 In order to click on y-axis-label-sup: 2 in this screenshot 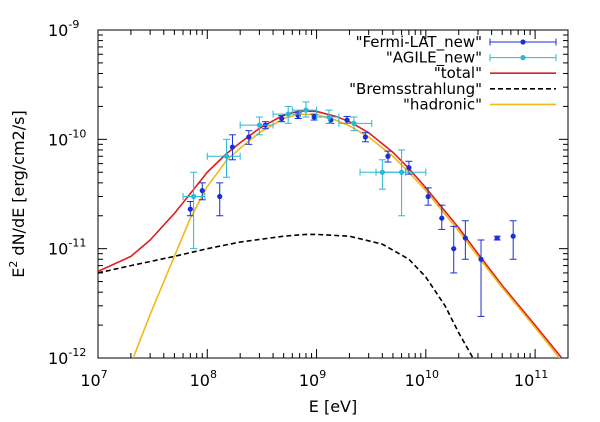, I will do `click(13, 264)`.